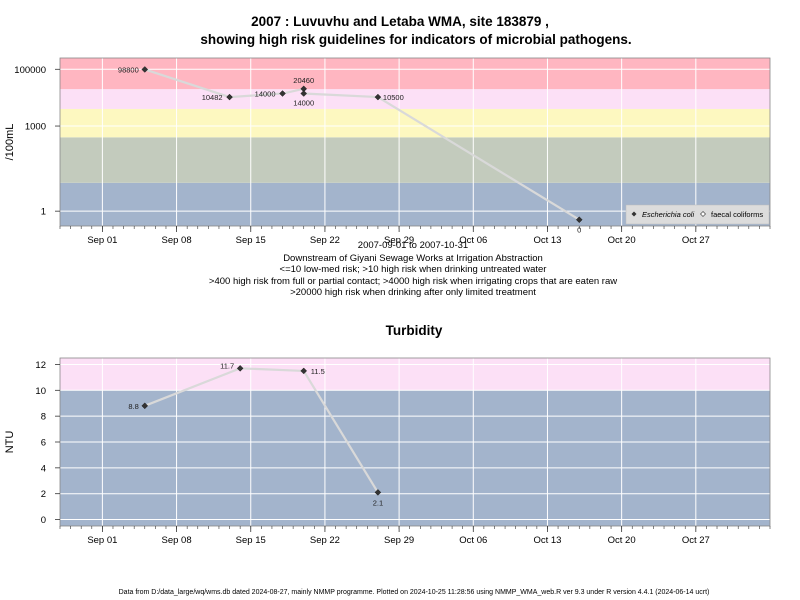 This screenshot has height=600, width=800. I want to click on micro-y-tick-label: 100000, so click(30, 70).